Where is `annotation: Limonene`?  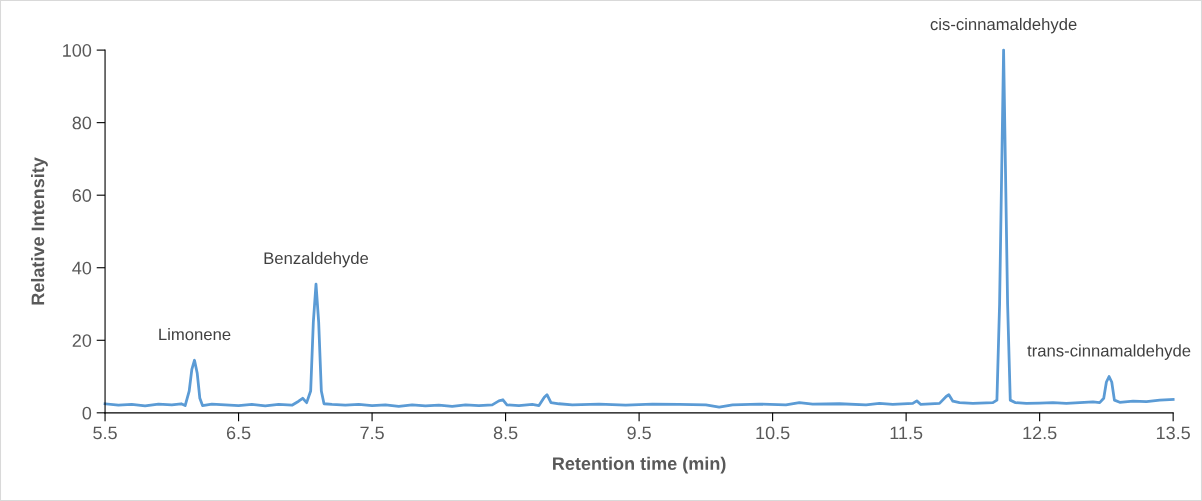
annotation: Limonene is located at coordinates (195, 334).